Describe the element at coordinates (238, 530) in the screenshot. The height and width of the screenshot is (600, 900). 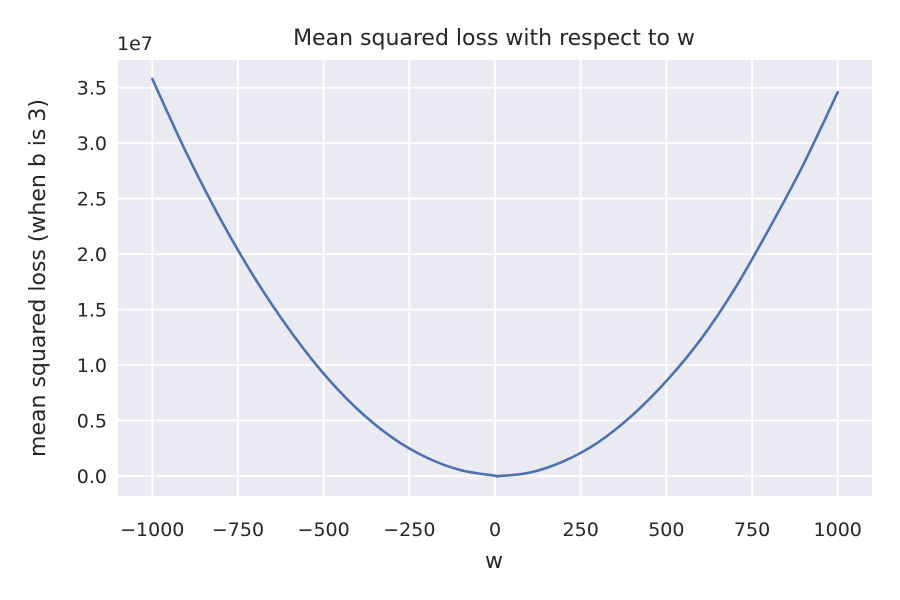
I see `x-tick-label: −750` at that location.